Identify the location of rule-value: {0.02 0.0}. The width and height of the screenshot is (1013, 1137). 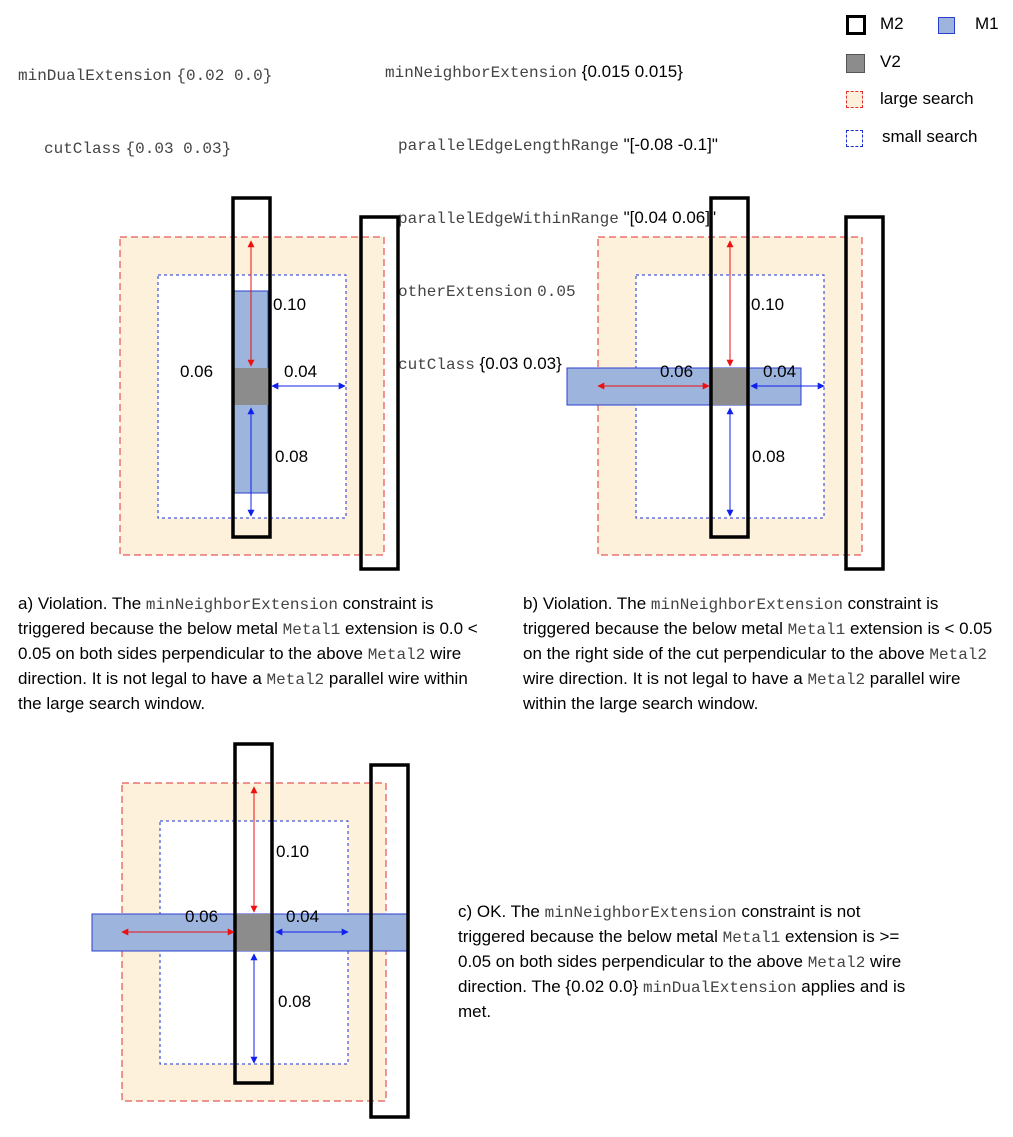
(224, 76).